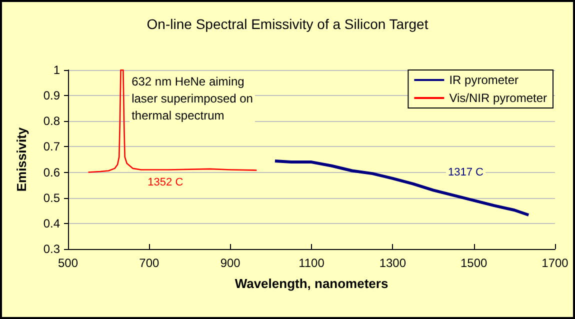 This screenshot has height=319, width=575. Describe the element at coordinates (466, 172) in the screenshot. I see `annotation: 1317 C` at that location.